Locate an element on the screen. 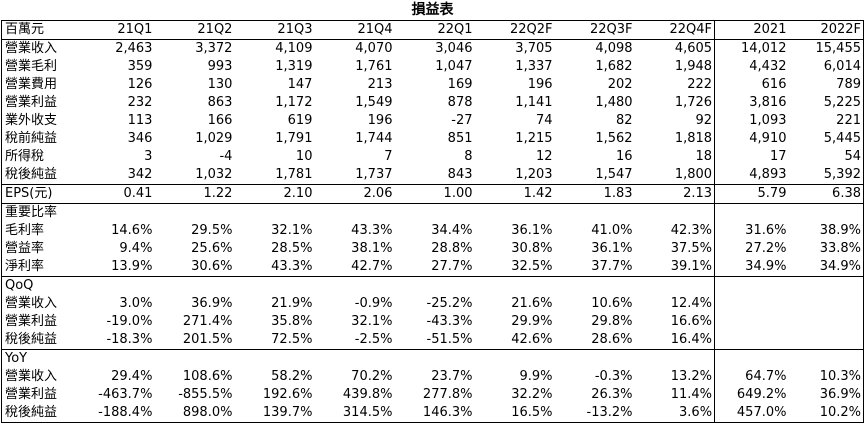  cell-value: 1,800 is located at coordinates (693, 174).